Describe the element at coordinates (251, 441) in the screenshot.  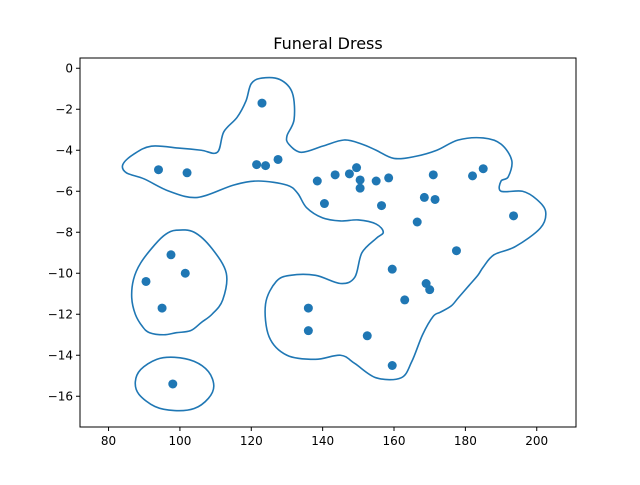
I see `x-tick-label: 120` at that location.